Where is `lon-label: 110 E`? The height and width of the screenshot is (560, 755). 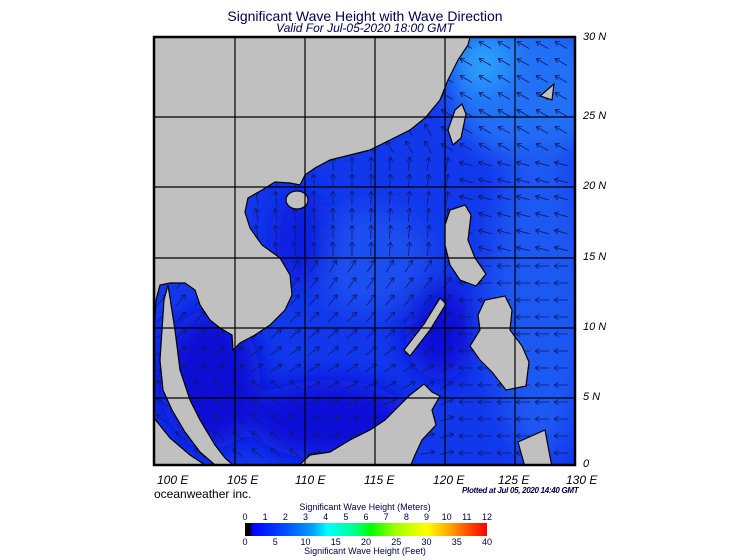
lon-label: 110 E is located at coordinates (310, 480).